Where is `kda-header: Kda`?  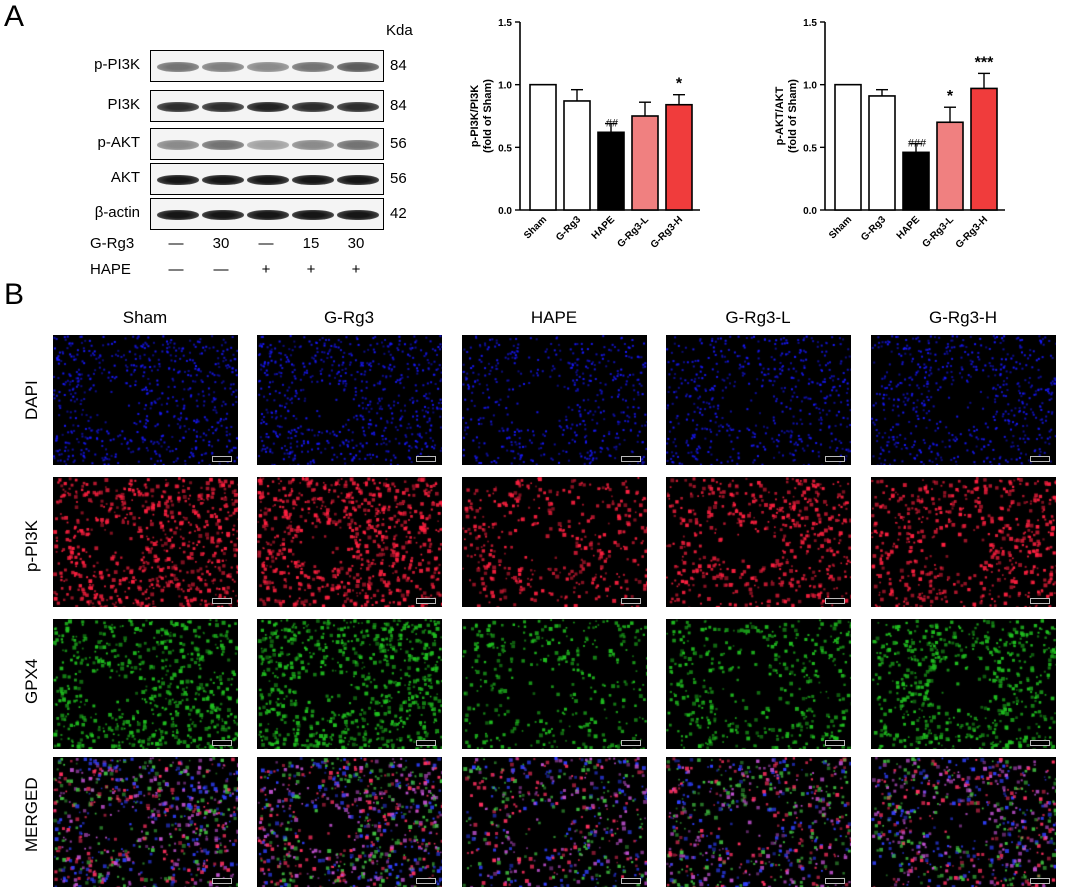
kda-header: Kda is located at coordinates (399, 30).